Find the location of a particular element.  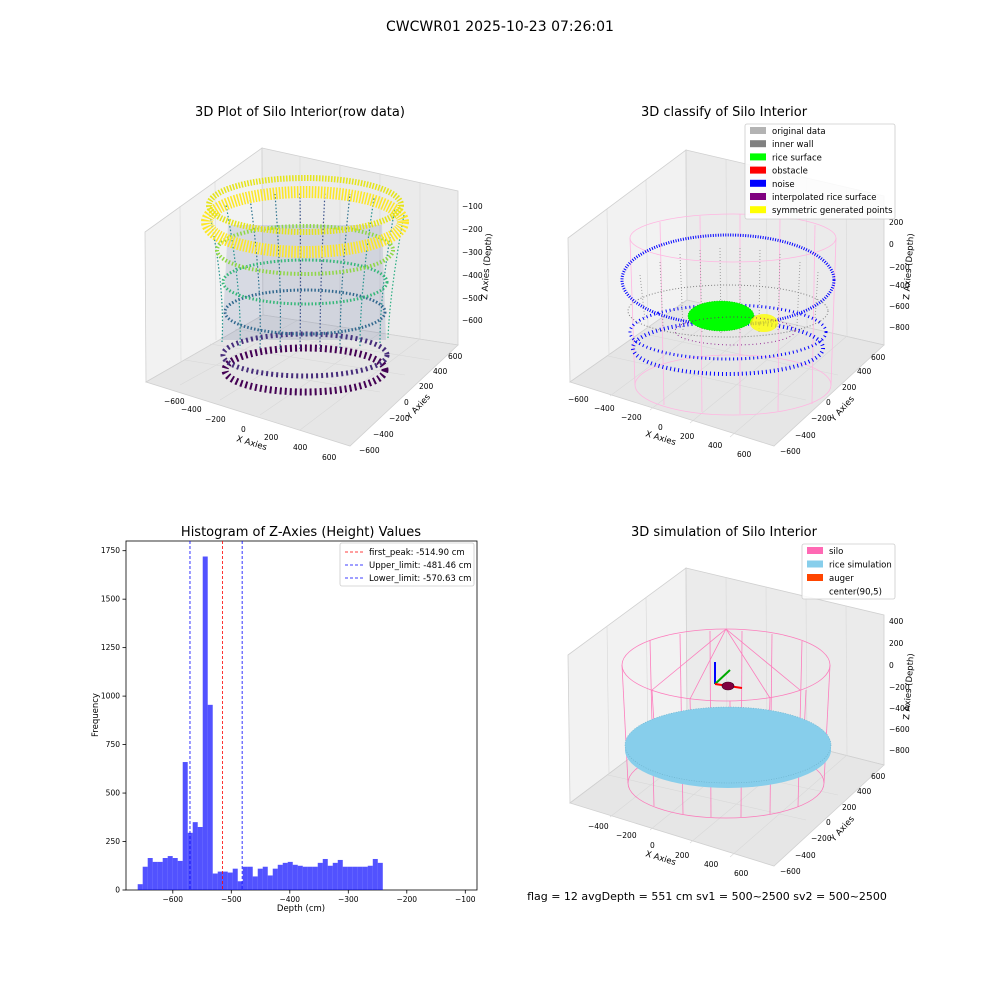

panel-simulation-xtick: −200 is located at coordinates (626, 835).